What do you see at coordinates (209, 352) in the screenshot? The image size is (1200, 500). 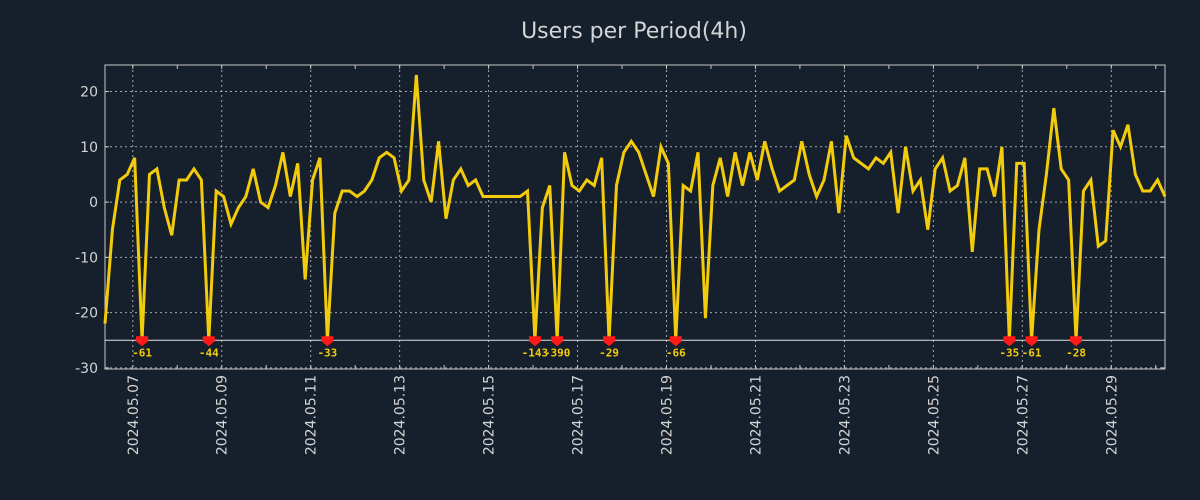 I see `clip-value-label: -44` at bounding box center [209, 352].